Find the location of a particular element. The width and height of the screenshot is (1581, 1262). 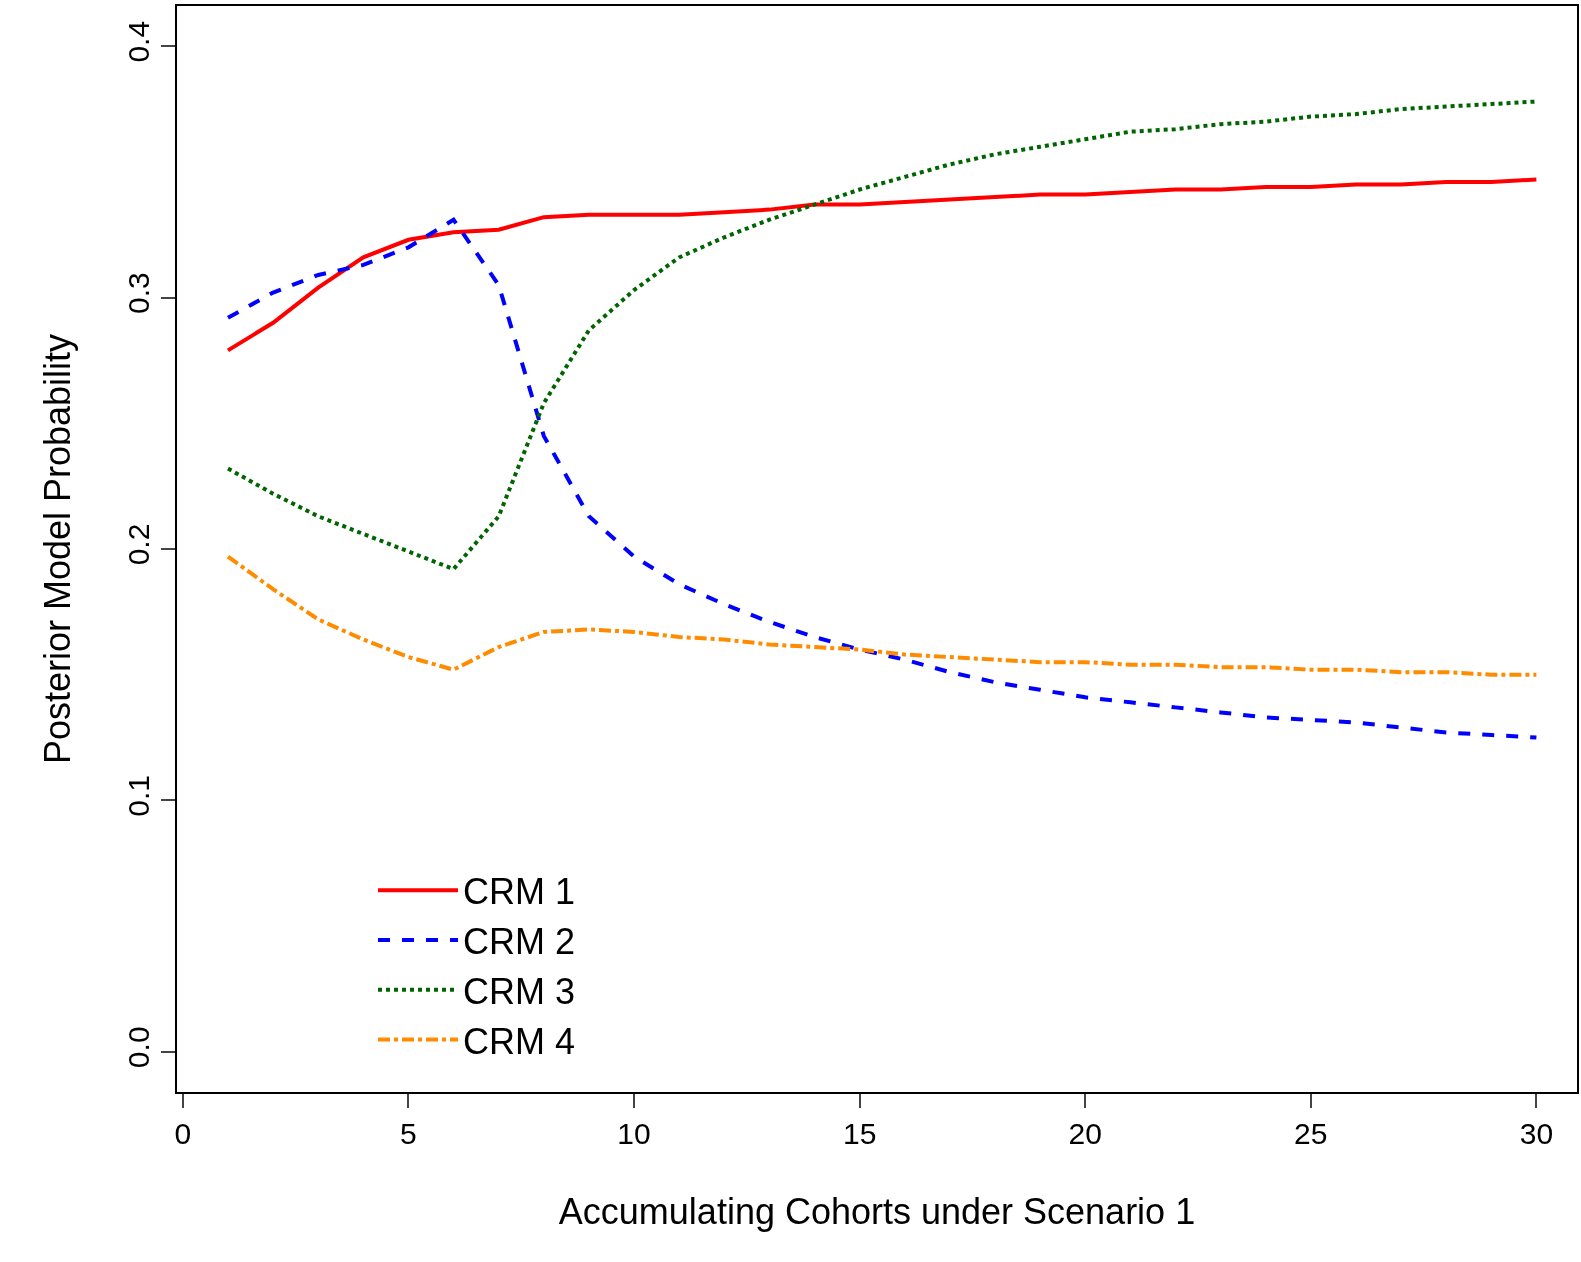

x-tick-label: 0 is located at coordinates (183, 1133).